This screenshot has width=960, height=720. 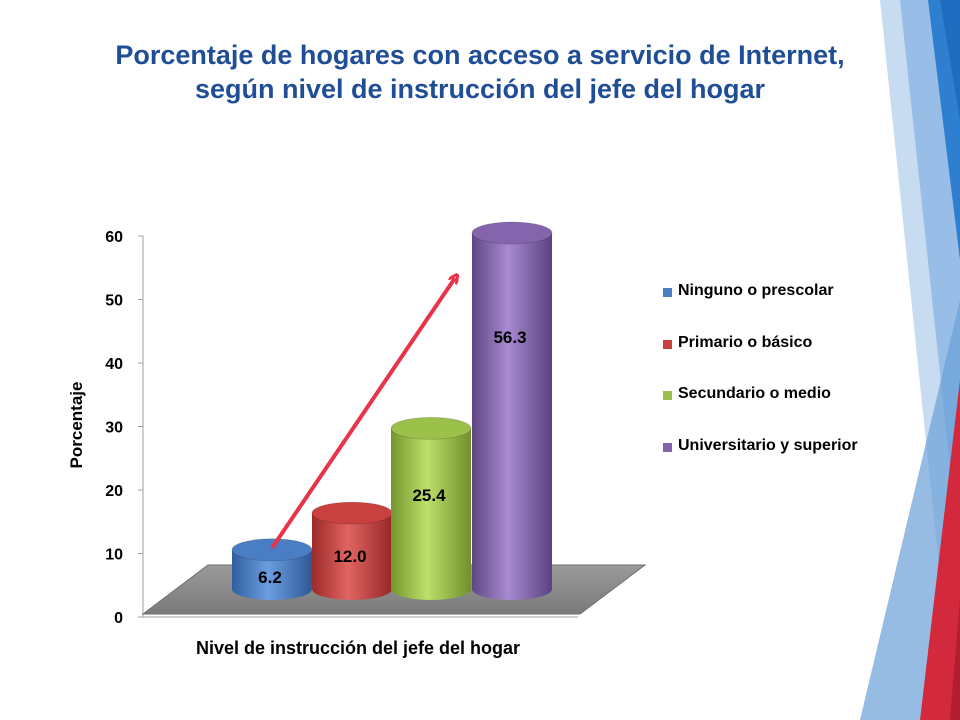 I want to click on data-label: 56.3, so click(x=509, y=337).